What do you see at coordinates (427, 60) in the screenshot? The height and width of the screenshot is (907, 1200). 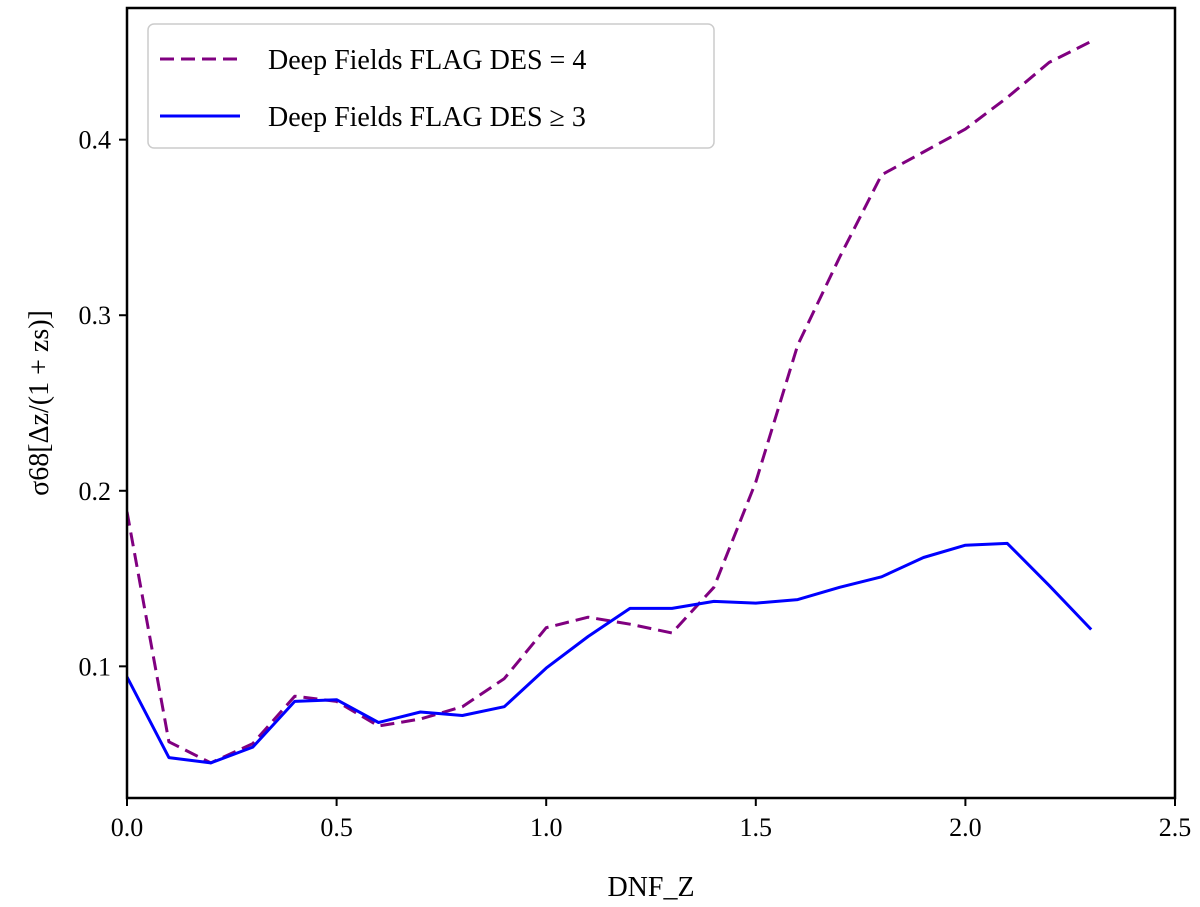 I see `legend-label-flag-des-4: Deep Fields FLAG DES = 4` at bounding box center [427, 60].